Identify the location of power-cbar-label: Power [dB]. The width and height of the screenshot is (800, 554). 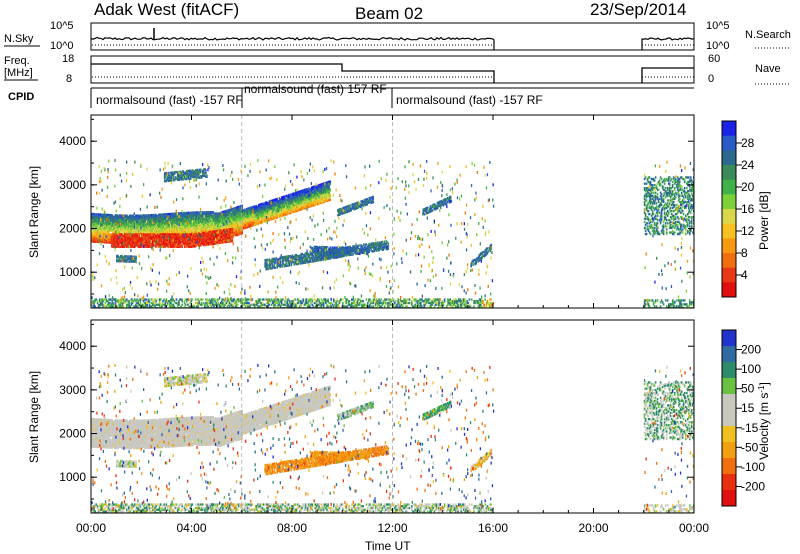
(764, 220).